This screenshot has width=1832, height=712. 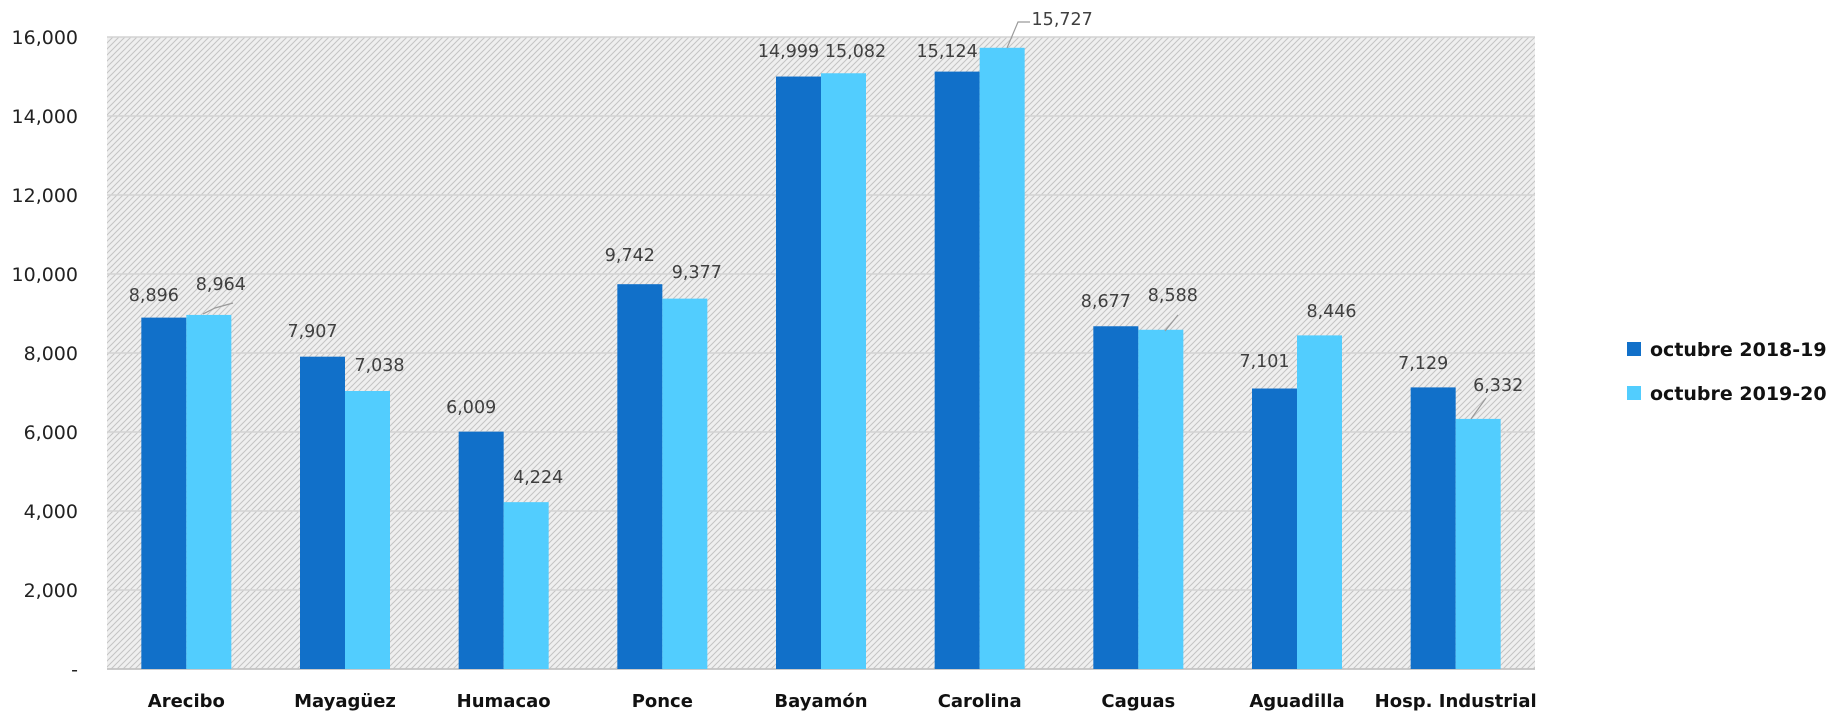 I want to click on category-label: Bayamón, so click(x=820, y=701).